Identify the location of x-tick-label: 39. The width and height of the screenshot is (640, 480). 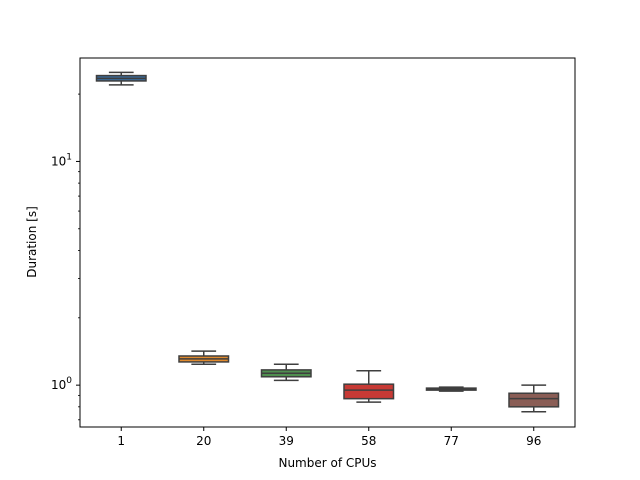
(286, 441).